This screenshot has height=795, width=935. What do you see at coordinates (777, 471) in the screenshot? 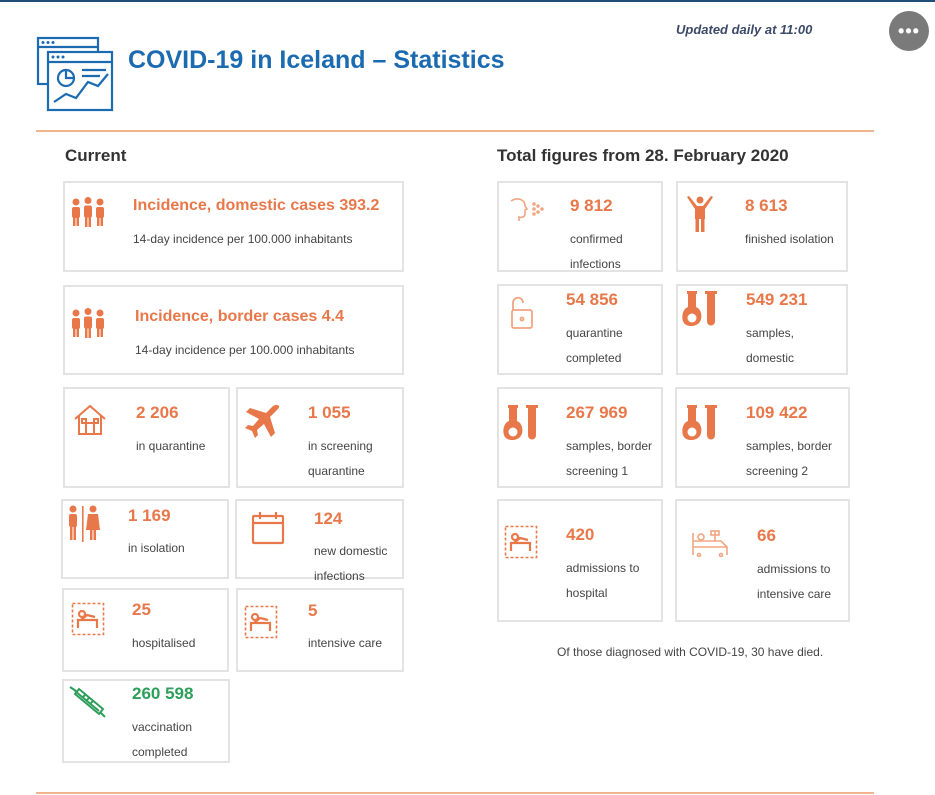
I see `samples-border2-desc-2: screening 2` at bounding box center [777, 471].